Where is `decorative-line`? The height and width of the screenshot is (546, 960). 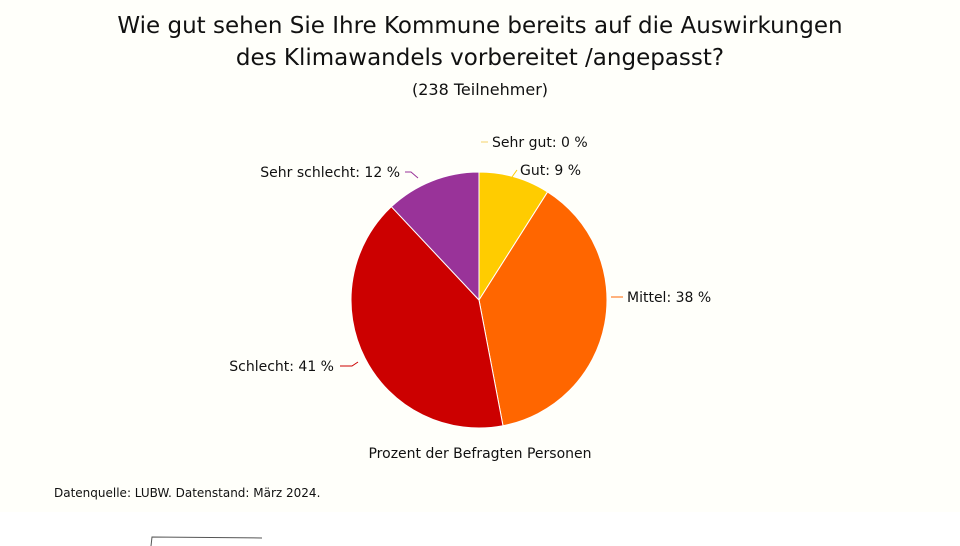
decorative-line is located at coordinates (206, 541).